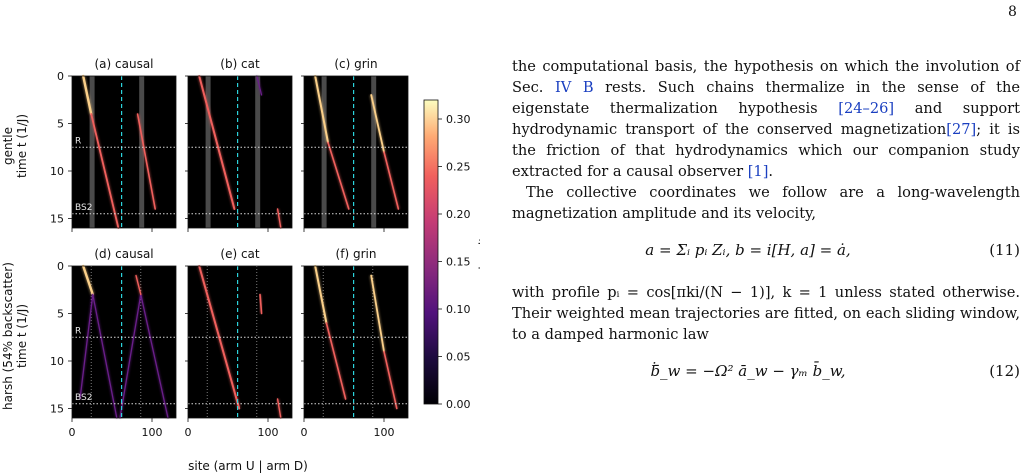 Image resolution: width=1026 pixels, height=476 pixels. Describe the element at coordinates (458, 309) in the screenshot. I see `colorbar-tick-label: 0.10` at that location.